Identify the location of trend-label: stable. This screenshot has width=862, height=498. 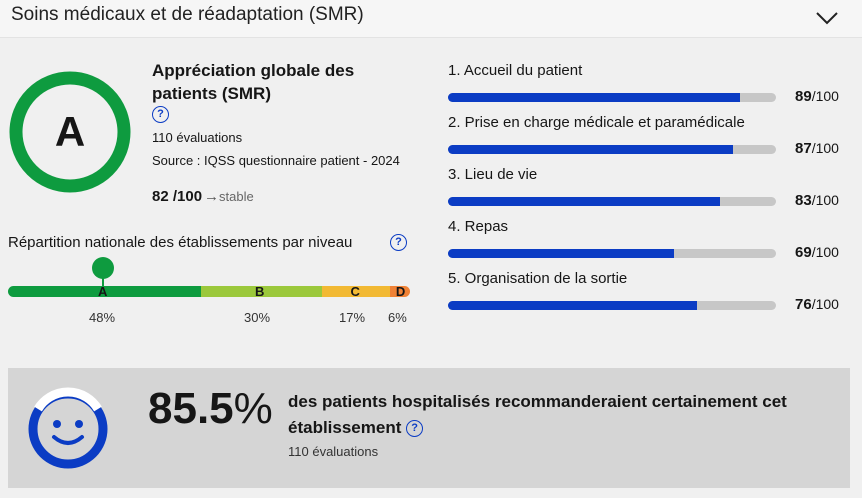
(236, 196).